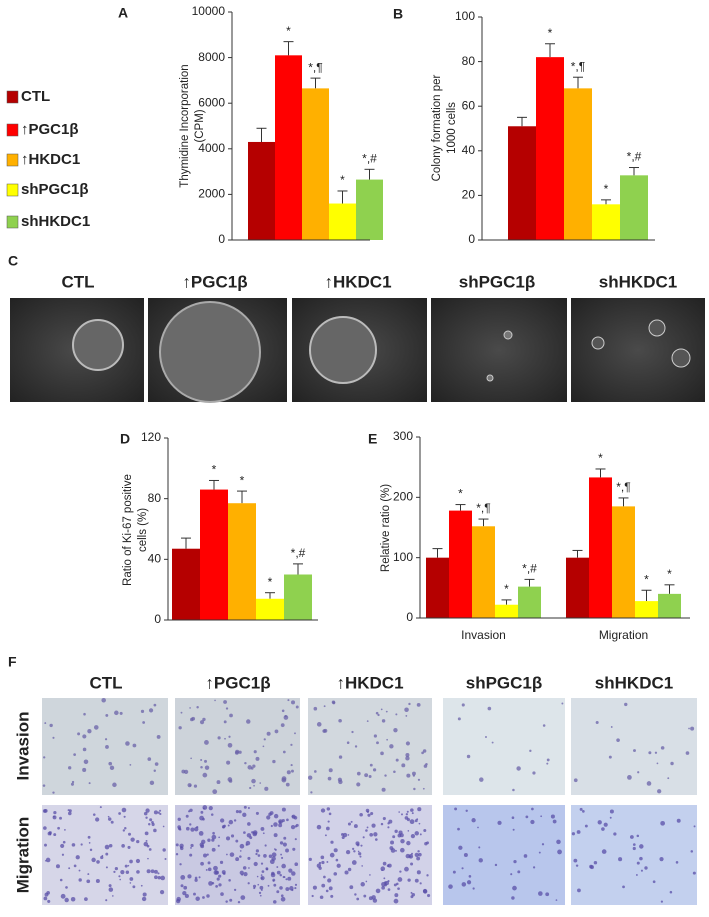  What do you see at coordinates (469, 61) in the screenshot?
I see `y-tick-label: 80` at bounding box center [469, 61].